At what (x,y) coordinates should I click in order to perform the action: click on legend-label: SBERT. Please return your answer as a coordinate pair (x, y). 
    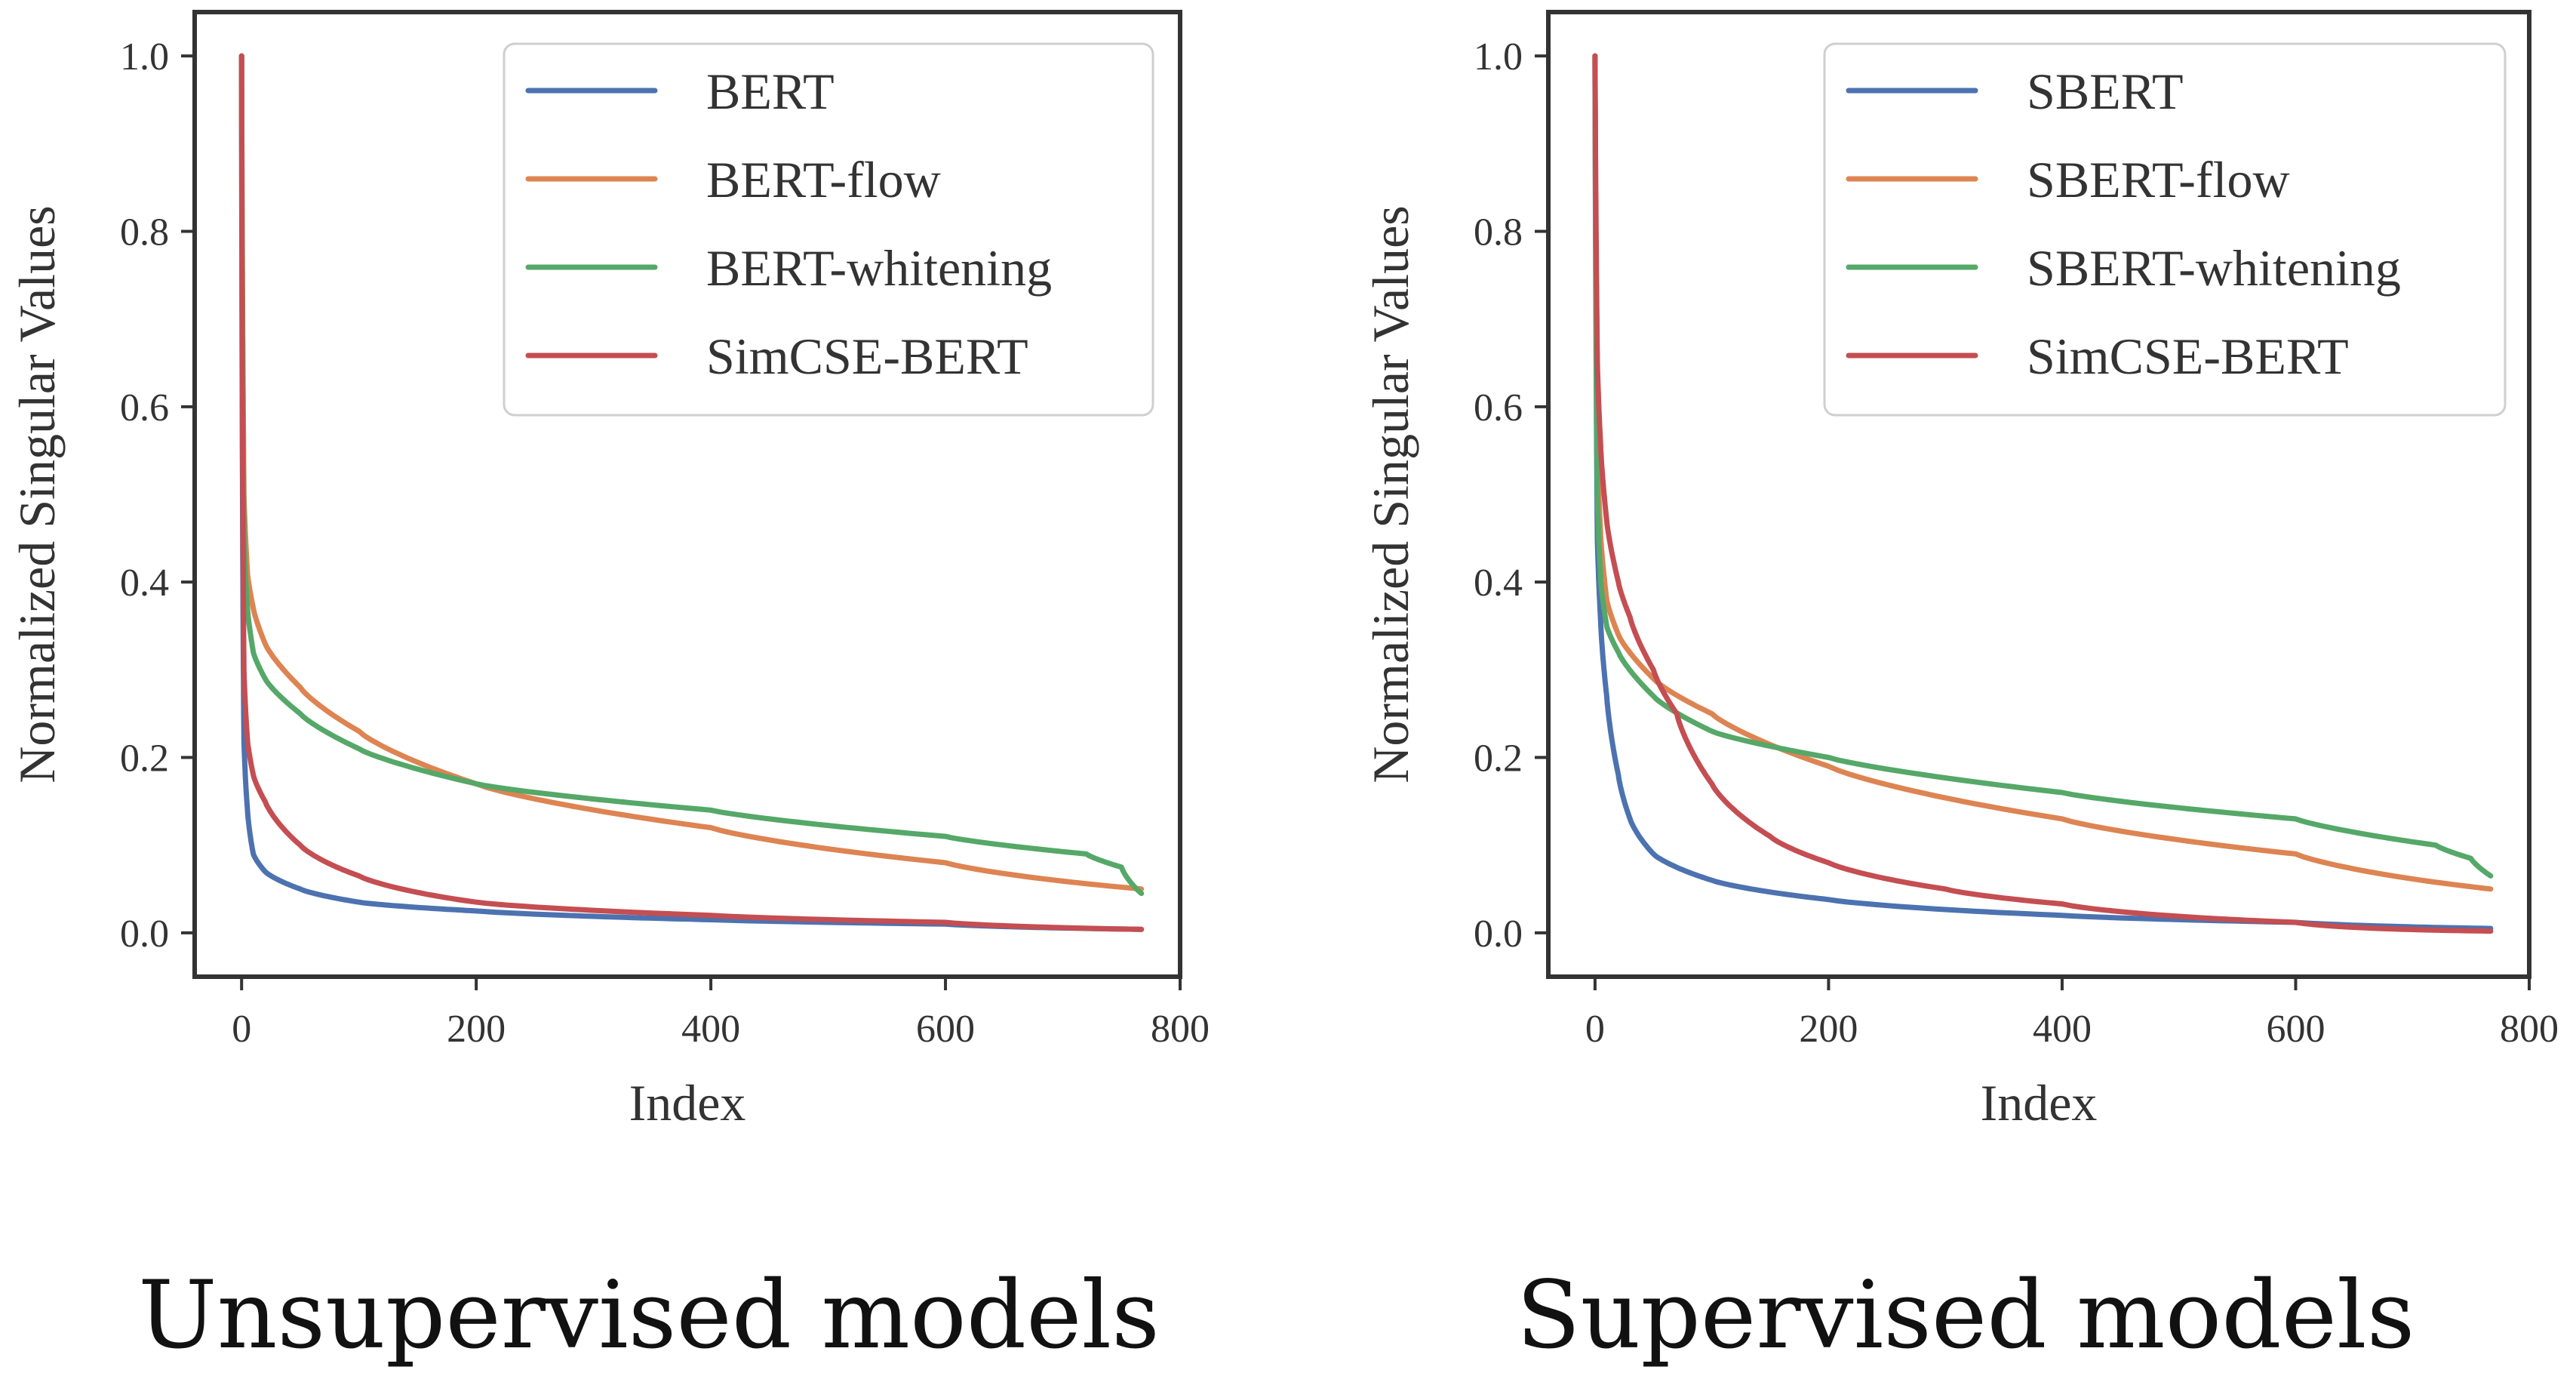
    Looking at the image, I should click on (2105, 91).